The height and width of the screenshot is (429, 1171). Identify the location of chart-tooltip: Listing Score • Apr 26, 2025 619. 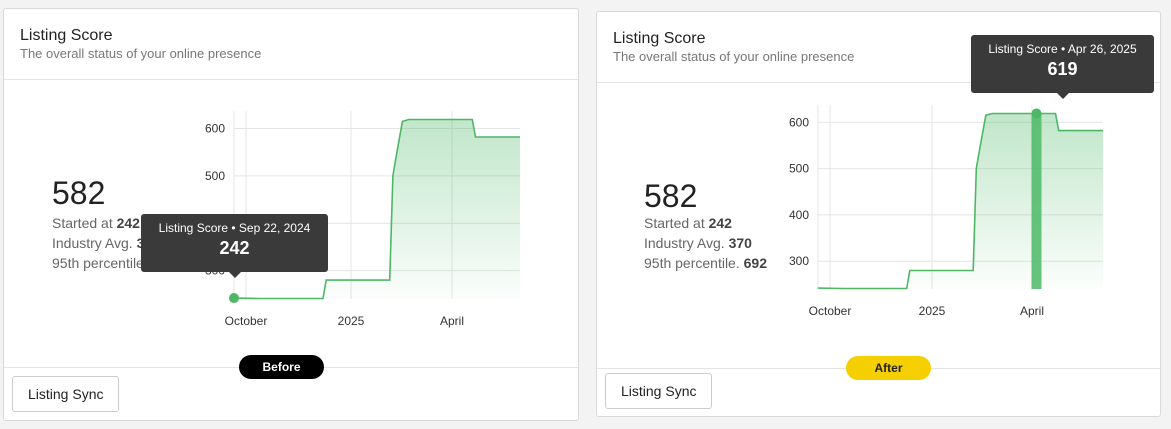
(1062, 67).